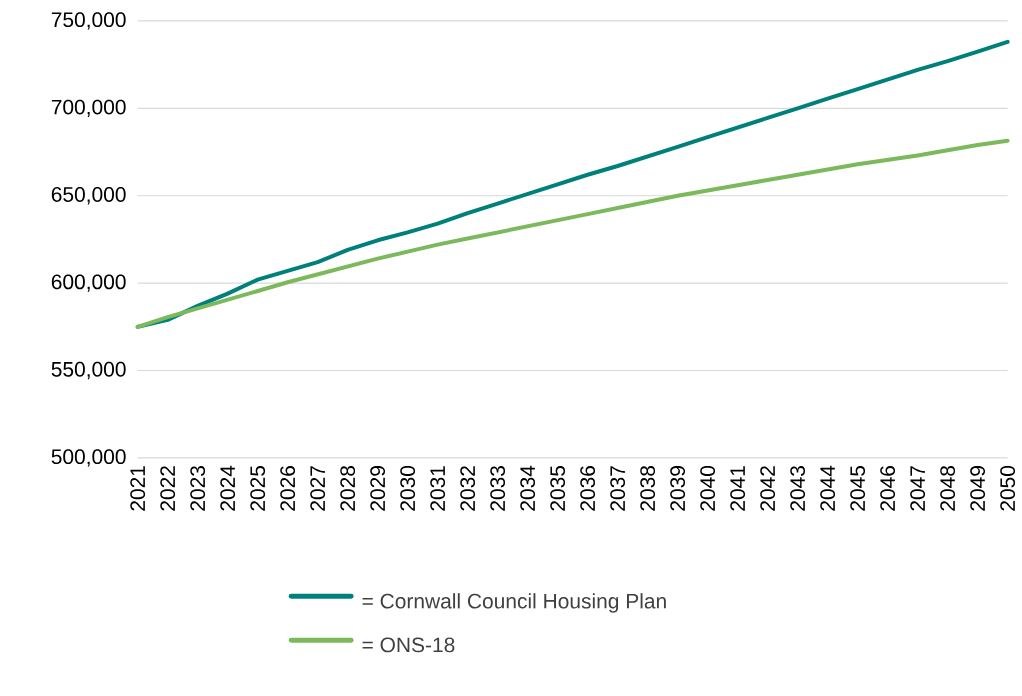 This screenshot has height=696, width=1022. I want to click on y-tick-label: 550,000, so click(88, 370).